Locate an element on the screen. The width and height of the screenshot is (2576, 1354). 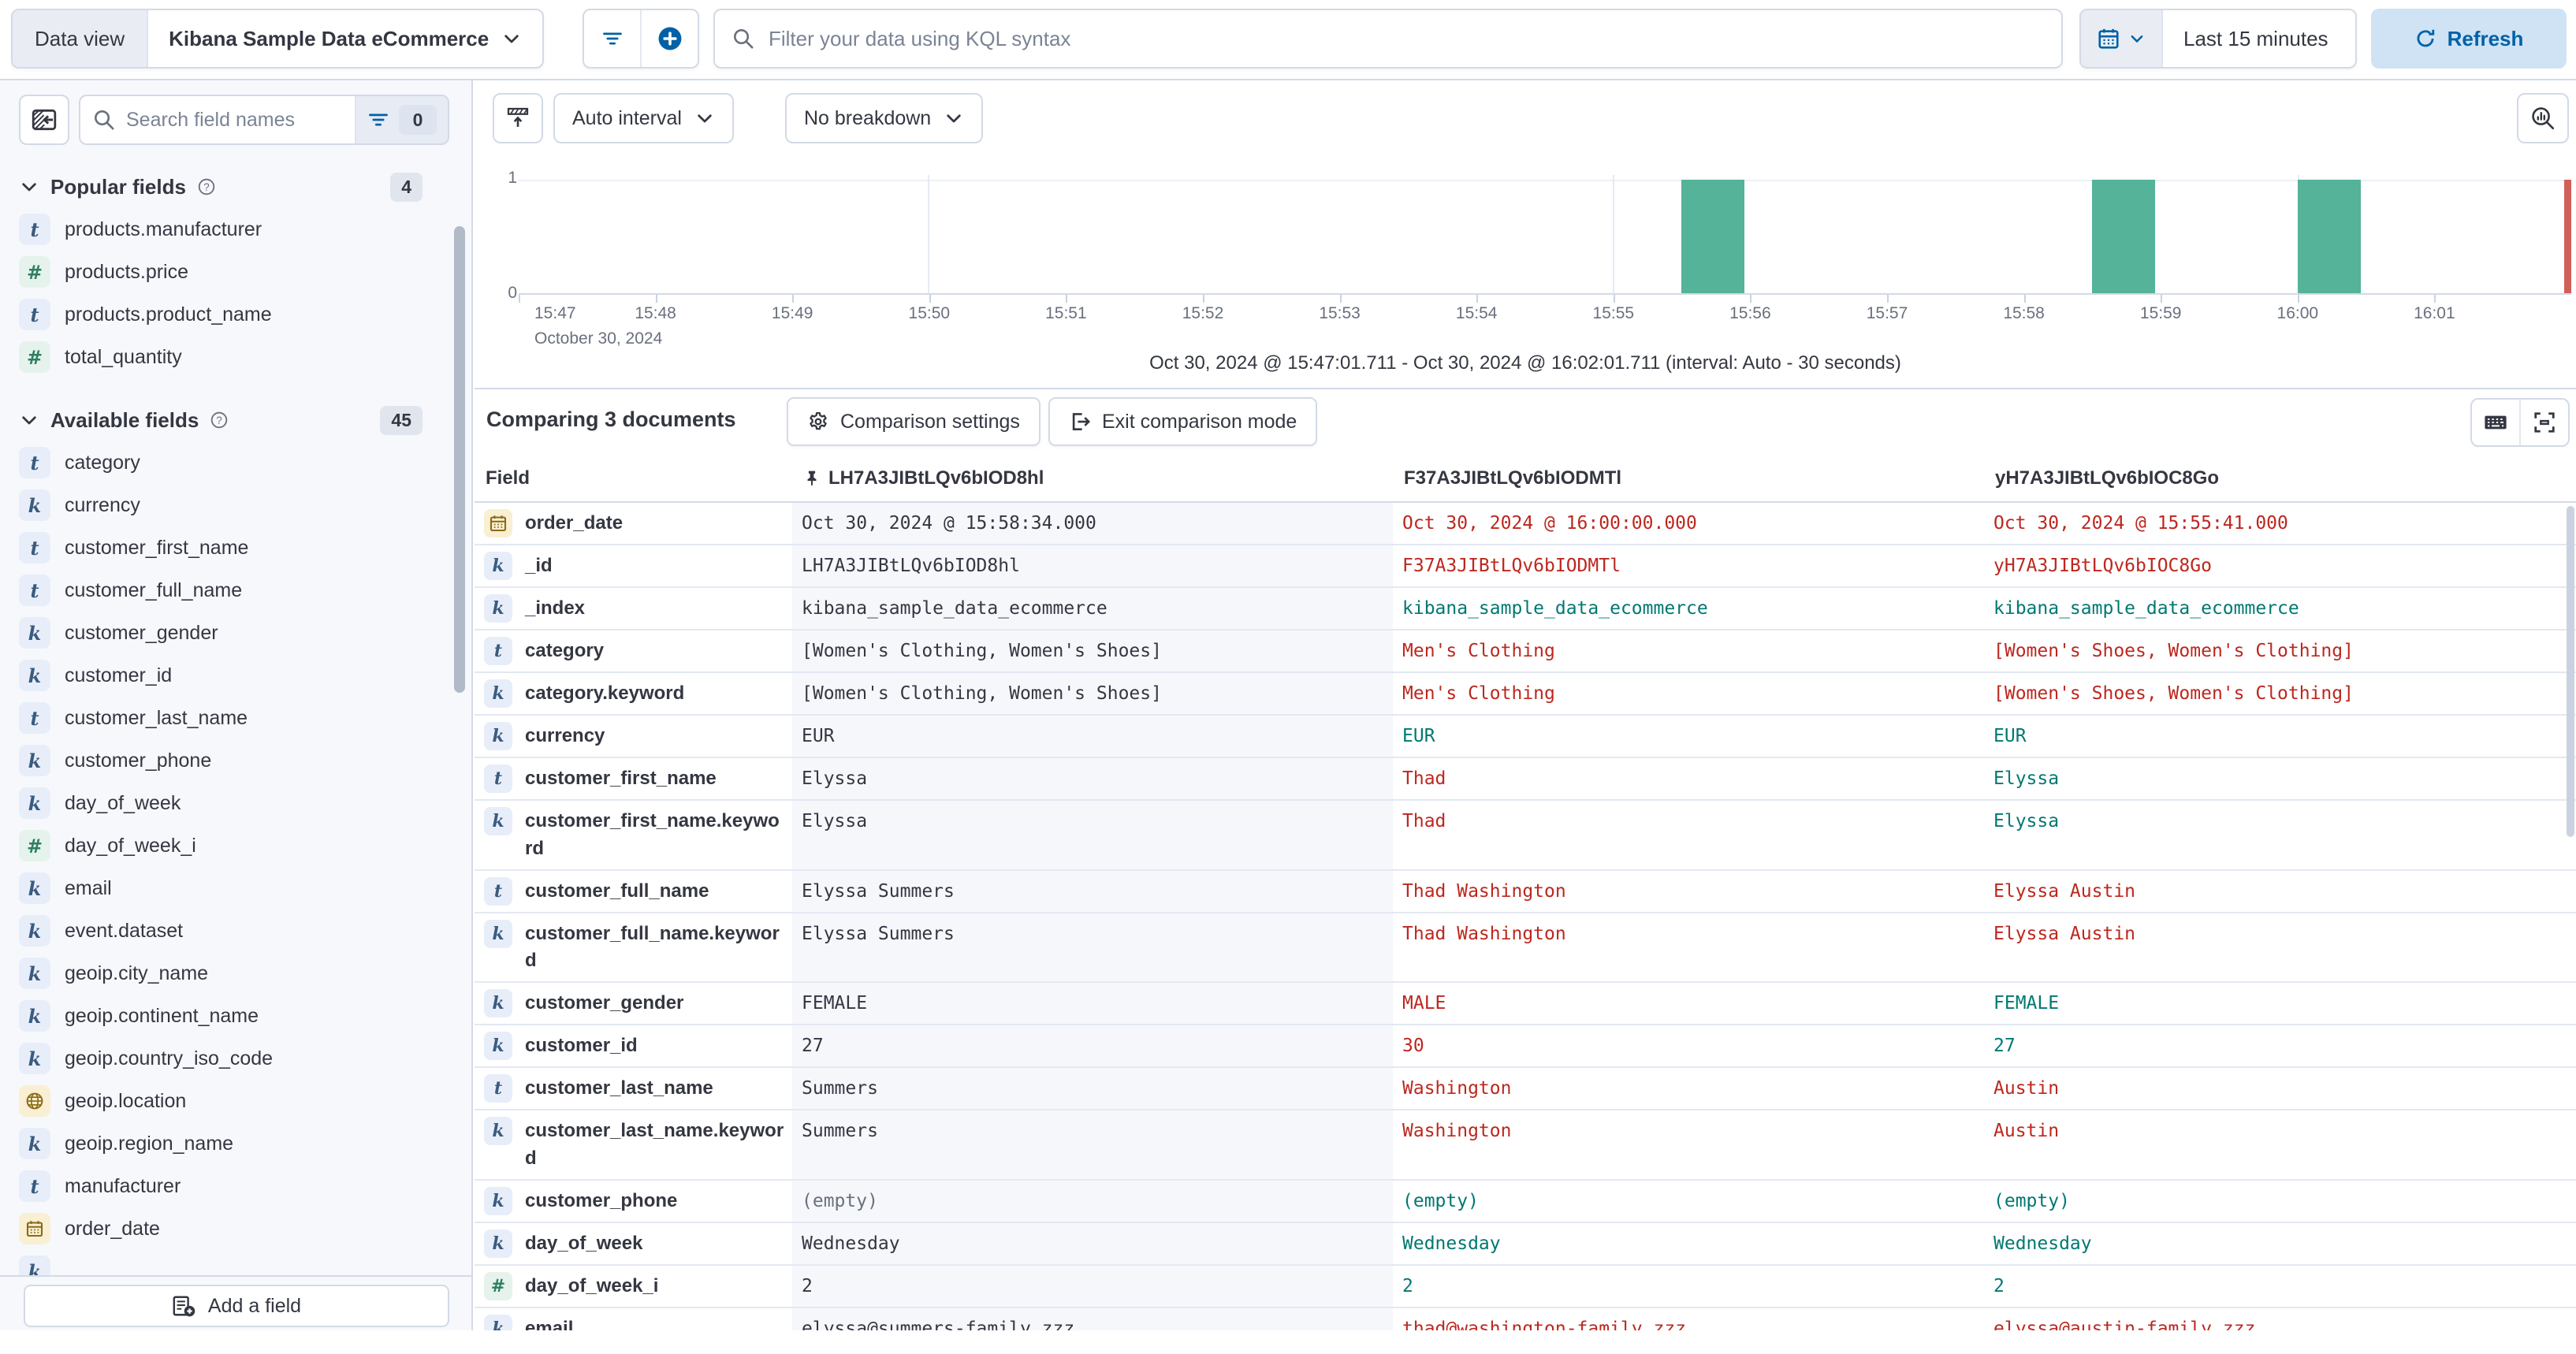
breakdown-dropdown: No breakdown is located at coordinates (884, 118).